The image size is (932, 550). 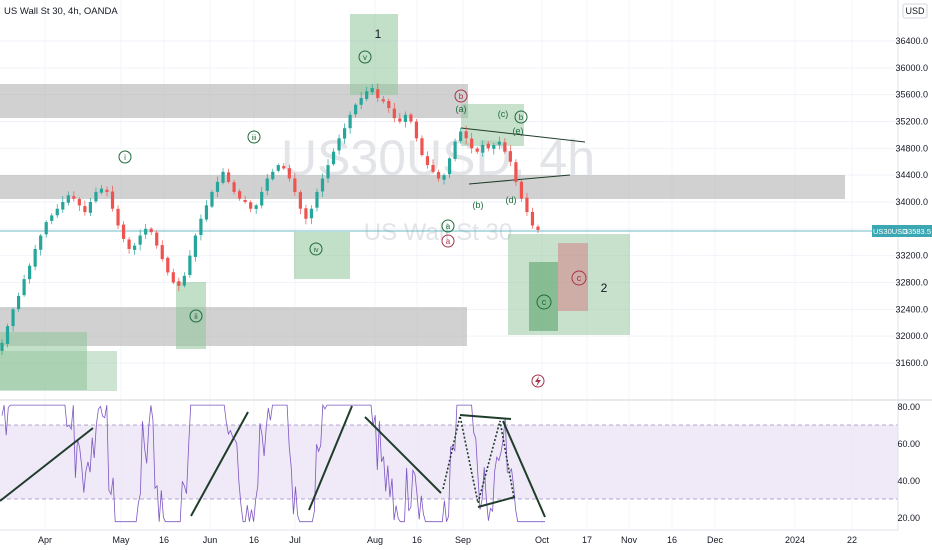 What do you see at coordinates (715, 540) in the screenshot?
I see `time-tick-label: Dec` at bounding box center [715, 540].